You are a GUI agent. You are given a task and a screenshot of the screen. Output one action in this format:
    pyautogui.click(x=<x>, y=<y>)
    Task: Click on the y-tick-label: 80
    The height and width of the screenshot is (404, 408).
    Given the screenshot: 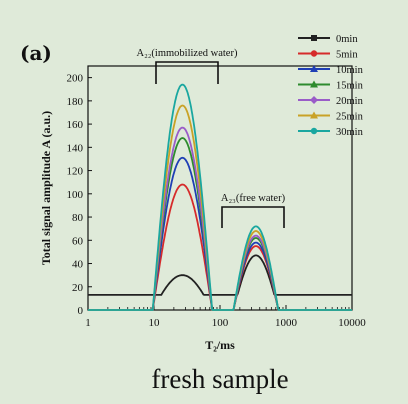 What is the action you would take?
    pyautogui.click(x=78, y=218)
    